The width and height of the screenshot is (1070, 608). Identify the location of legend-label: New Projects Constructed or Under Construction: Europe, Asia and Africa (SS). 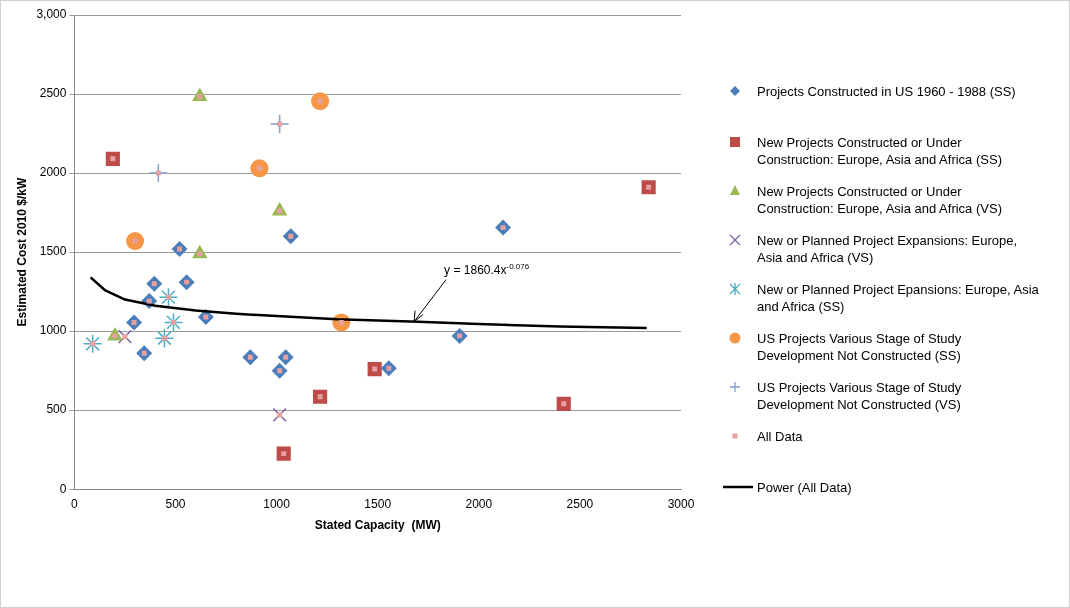
(880, 151).